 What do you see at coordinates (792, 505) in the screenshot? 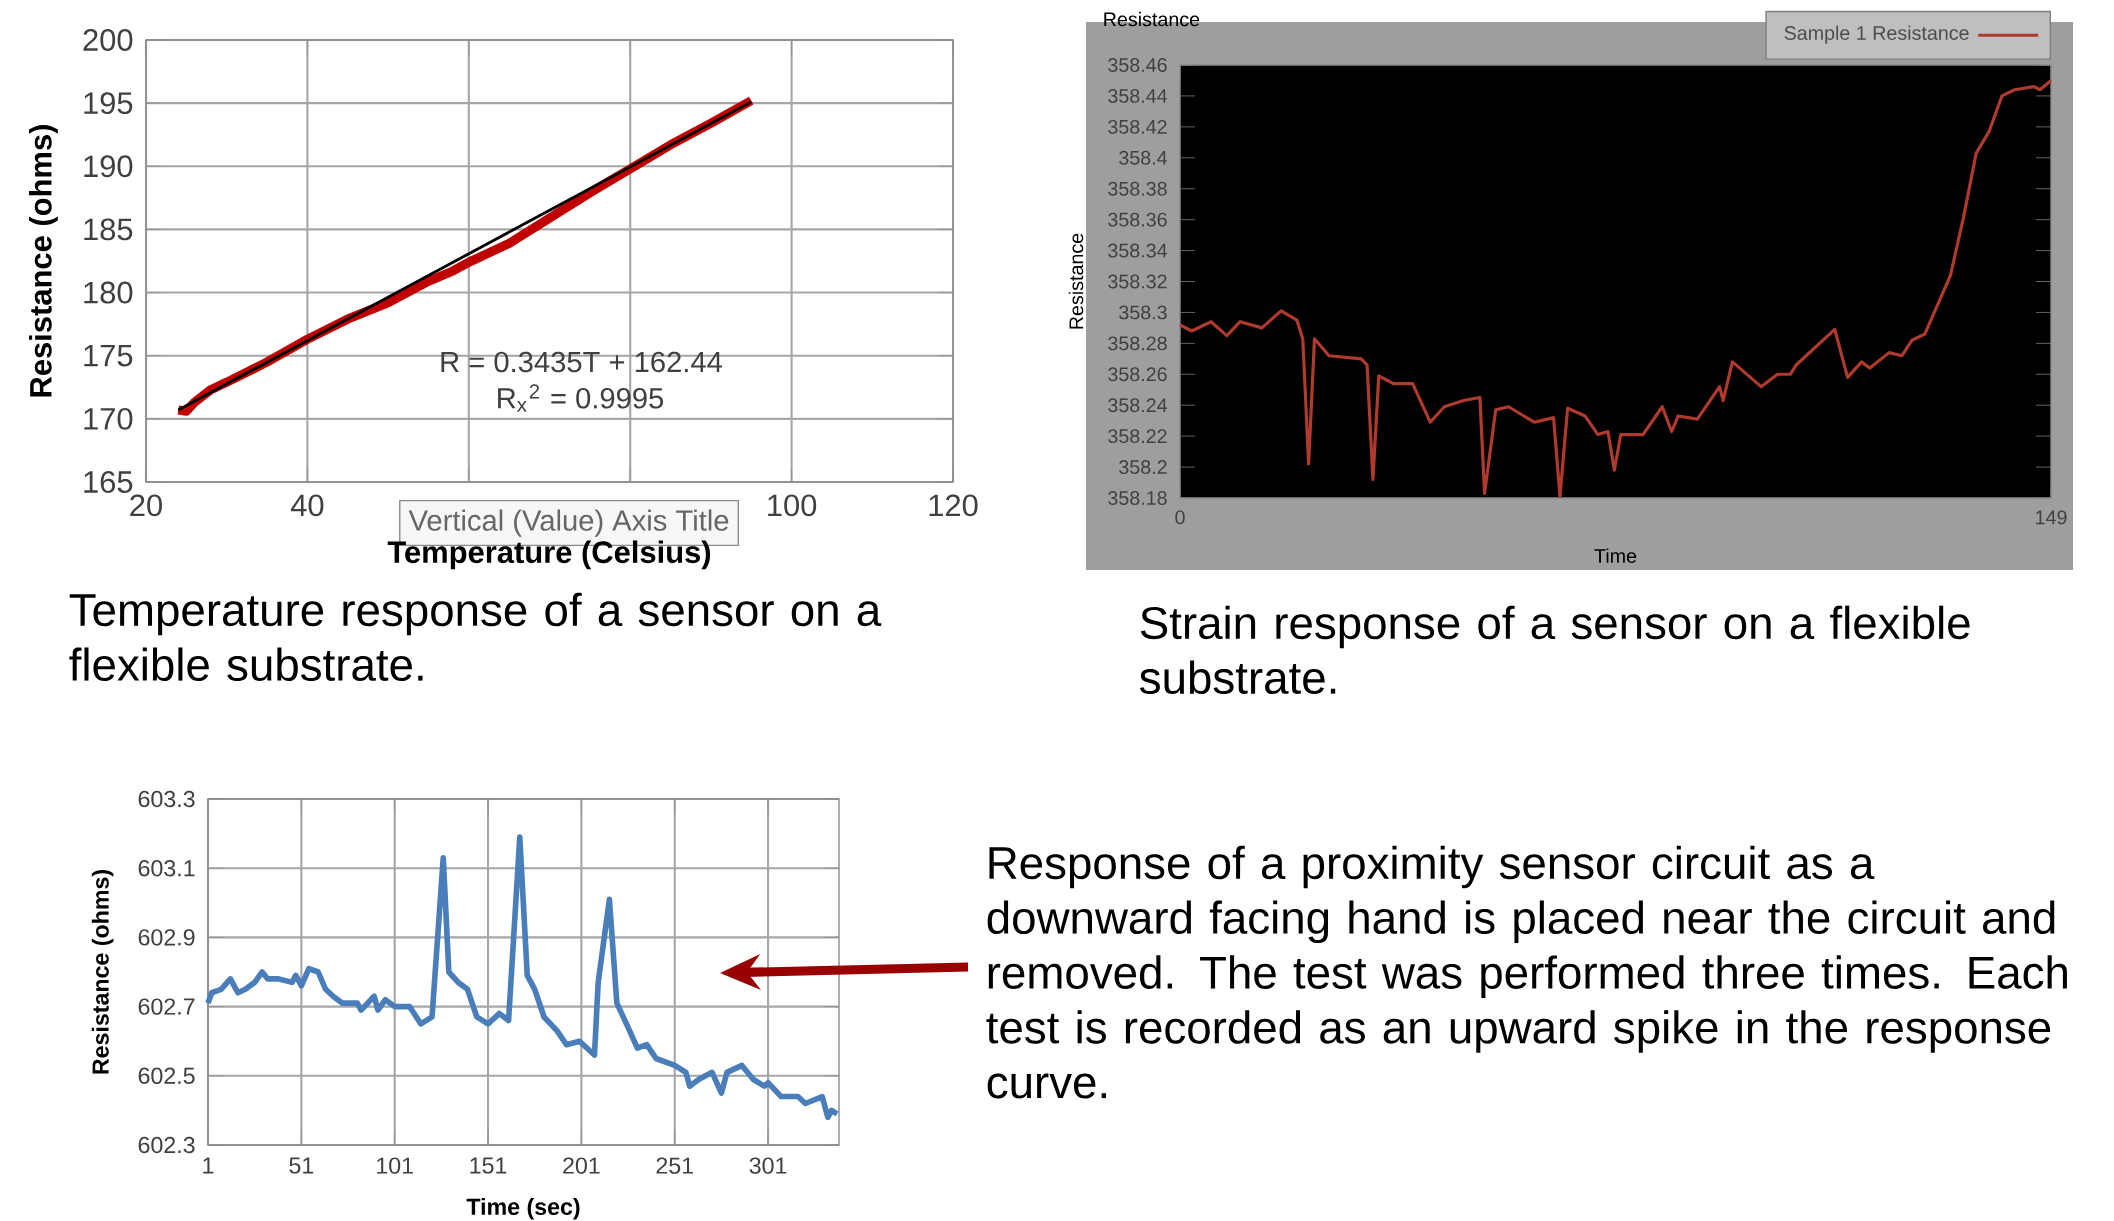
I see `x-tick-label: 100` at bounding box center [792, 505].